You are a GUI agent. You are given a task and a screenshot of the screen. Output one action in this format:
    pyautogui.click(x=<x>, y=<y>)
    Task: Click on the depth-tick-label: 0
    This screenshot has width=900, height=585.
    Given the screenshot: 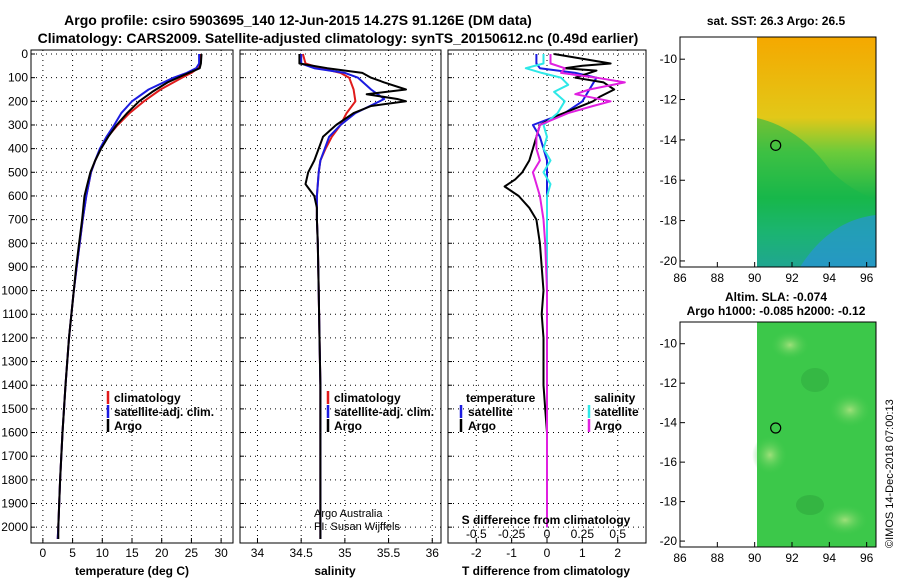 What is the action you would take?
    pyautogui.click(x=24, y=54)
    